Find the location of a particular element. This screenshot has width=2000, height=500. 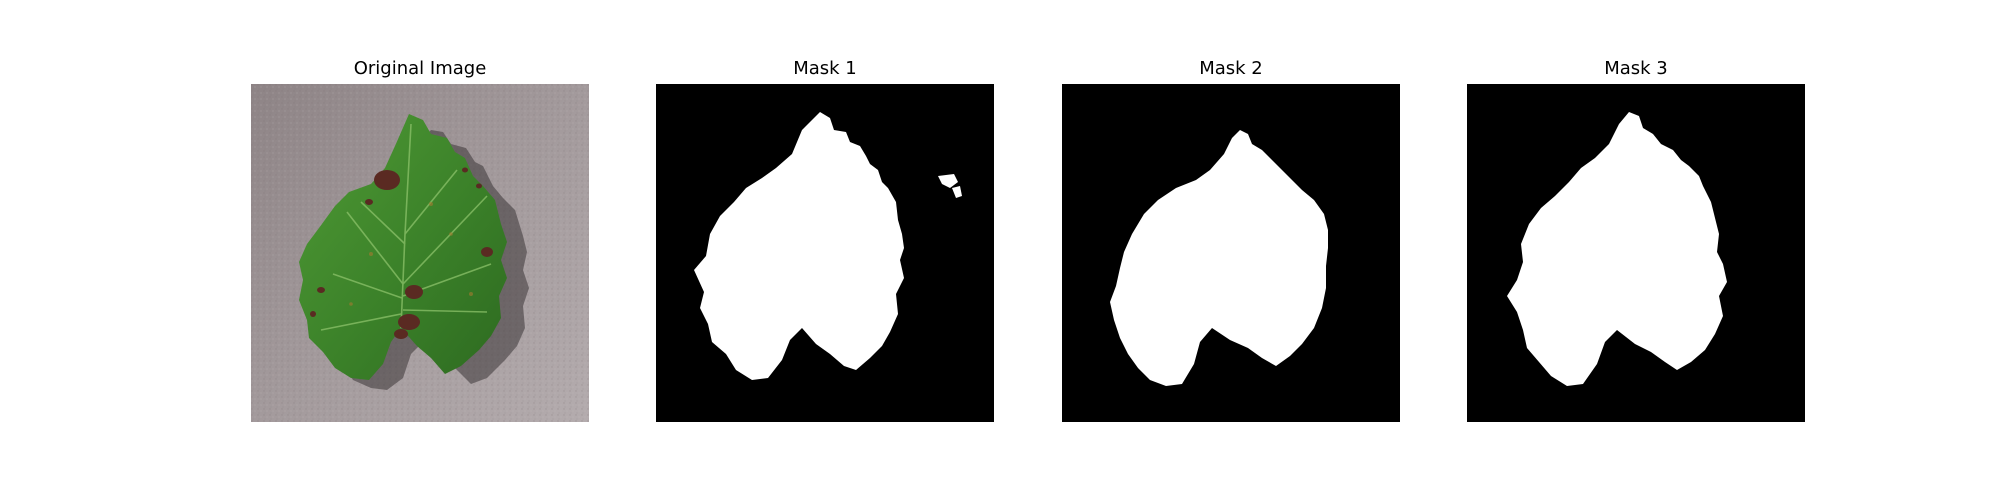

panel-original-image: Original Image is located at coordinates (420, 241).